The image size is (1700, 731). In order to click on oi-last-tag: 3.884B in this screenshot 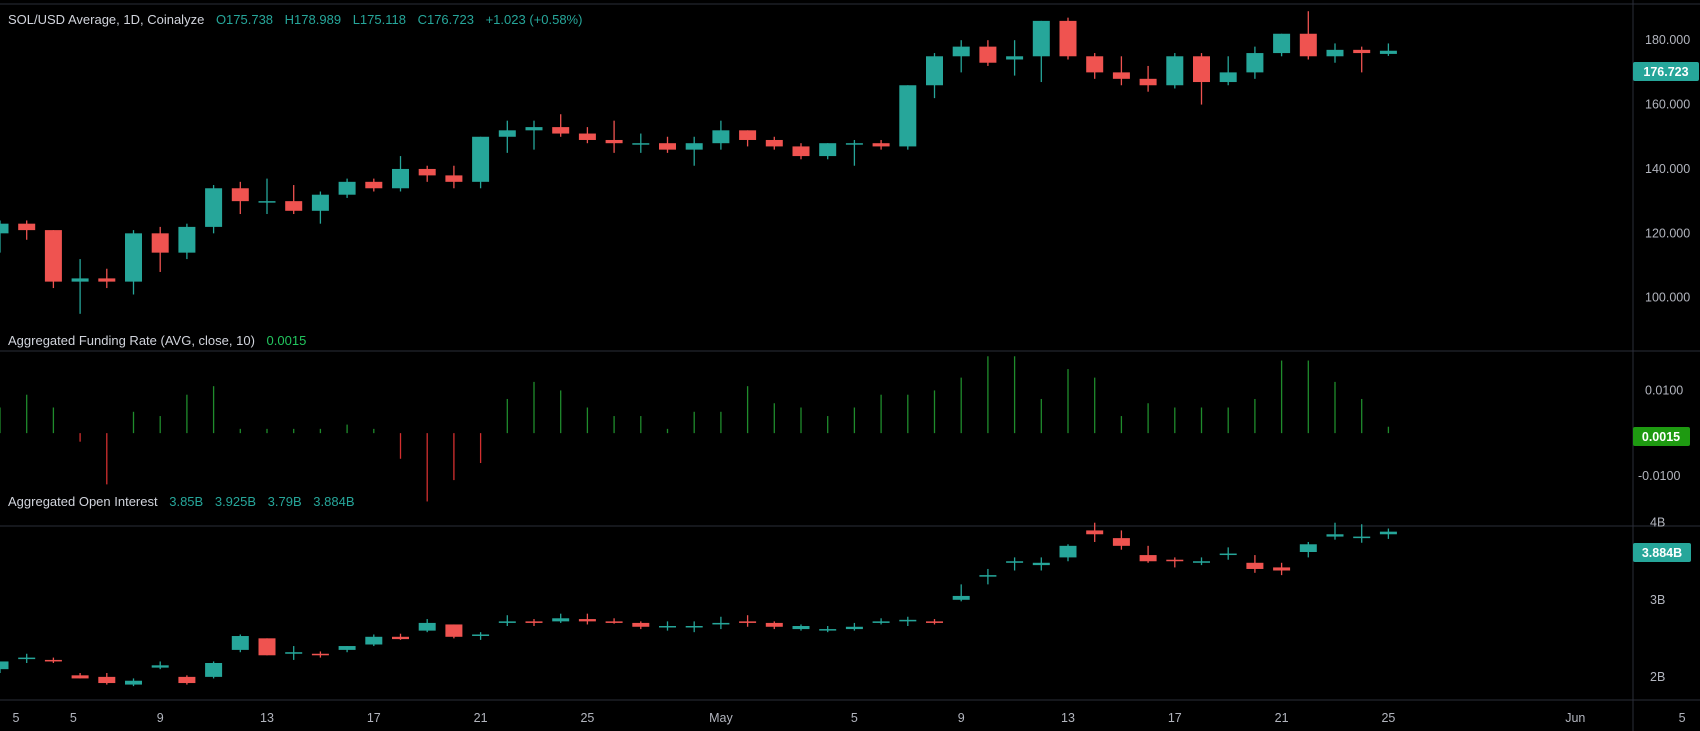, I will do `click(1662, 552)`.